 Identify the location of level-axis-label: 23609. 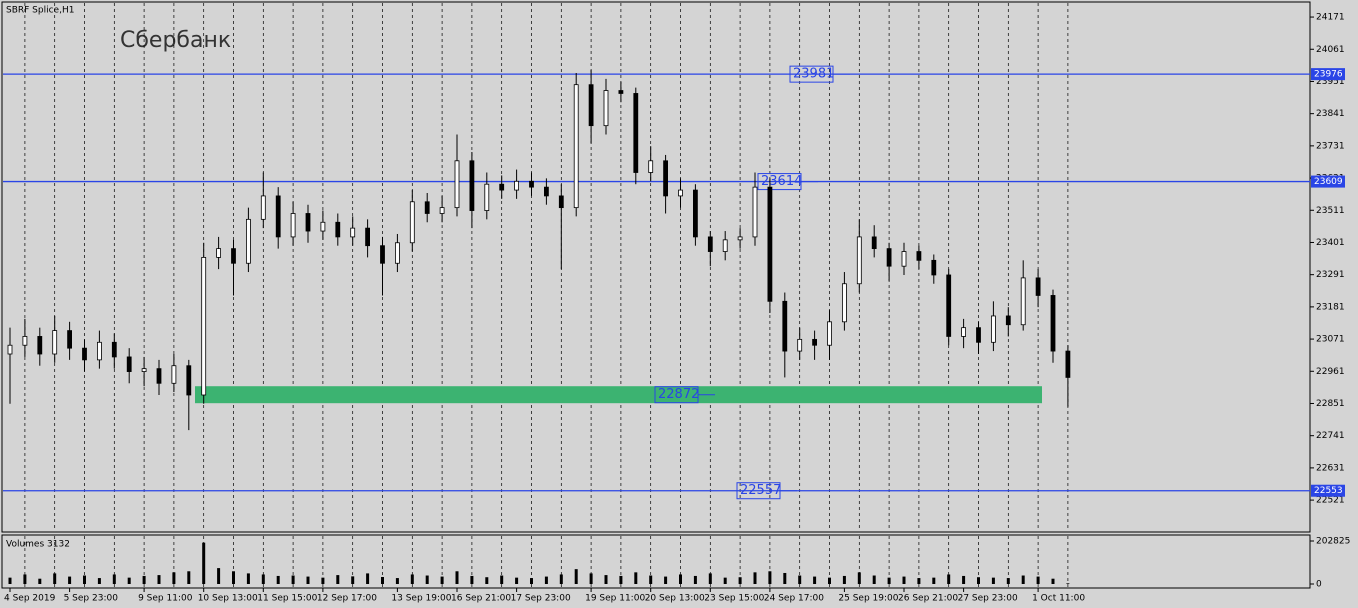
(1328, 182).